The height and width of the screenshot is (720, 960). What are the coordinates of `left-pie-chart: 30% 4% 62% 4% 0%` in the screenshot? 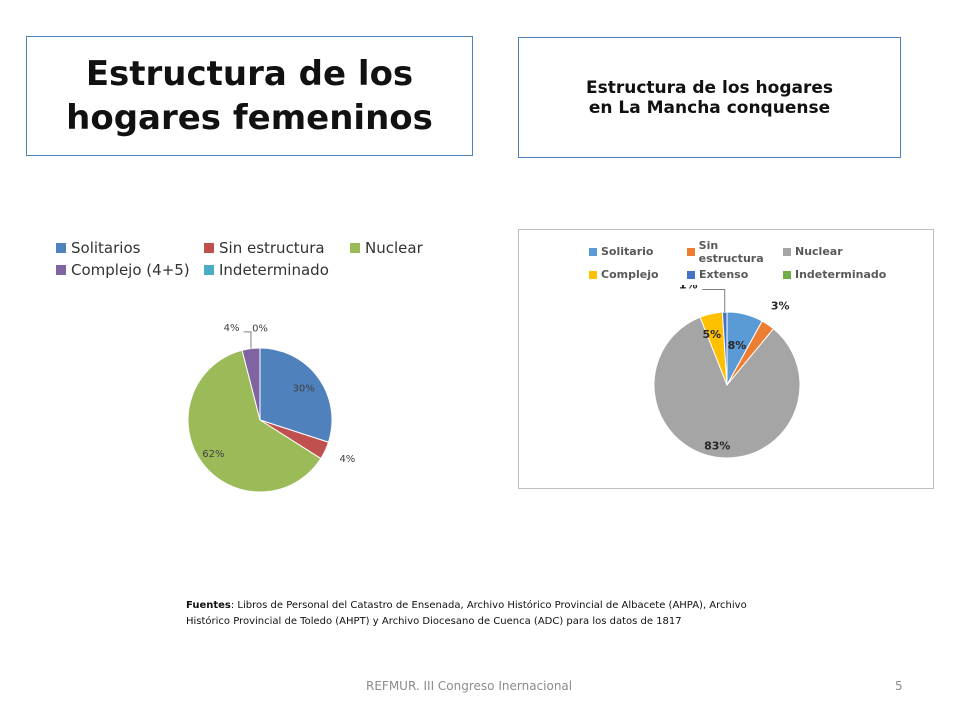 It's located at (271, 408).